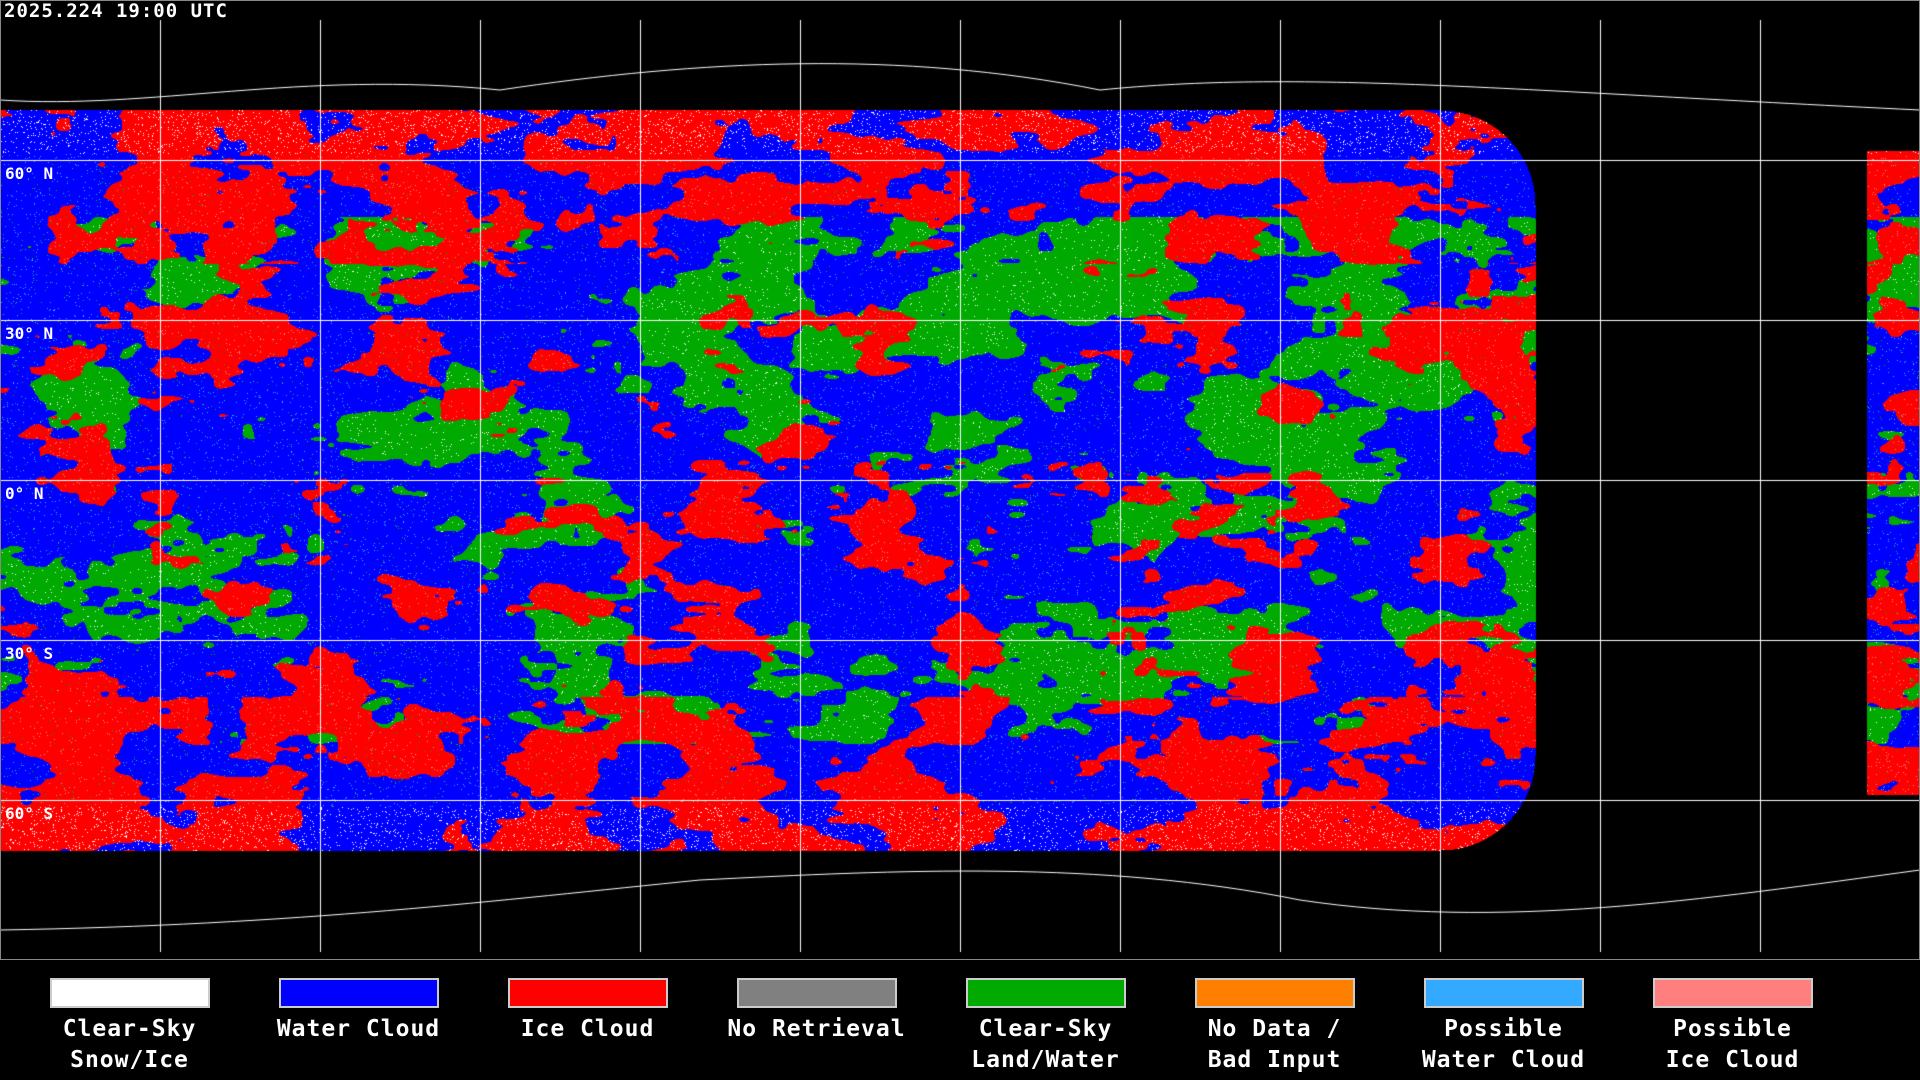 The width and height of the screenshot is (1920, 1080). What do you see at coordinates (1274, 1060) in the screenshot?
I see `legend-label: Bad Input` at bounding box center [1274, 1060].